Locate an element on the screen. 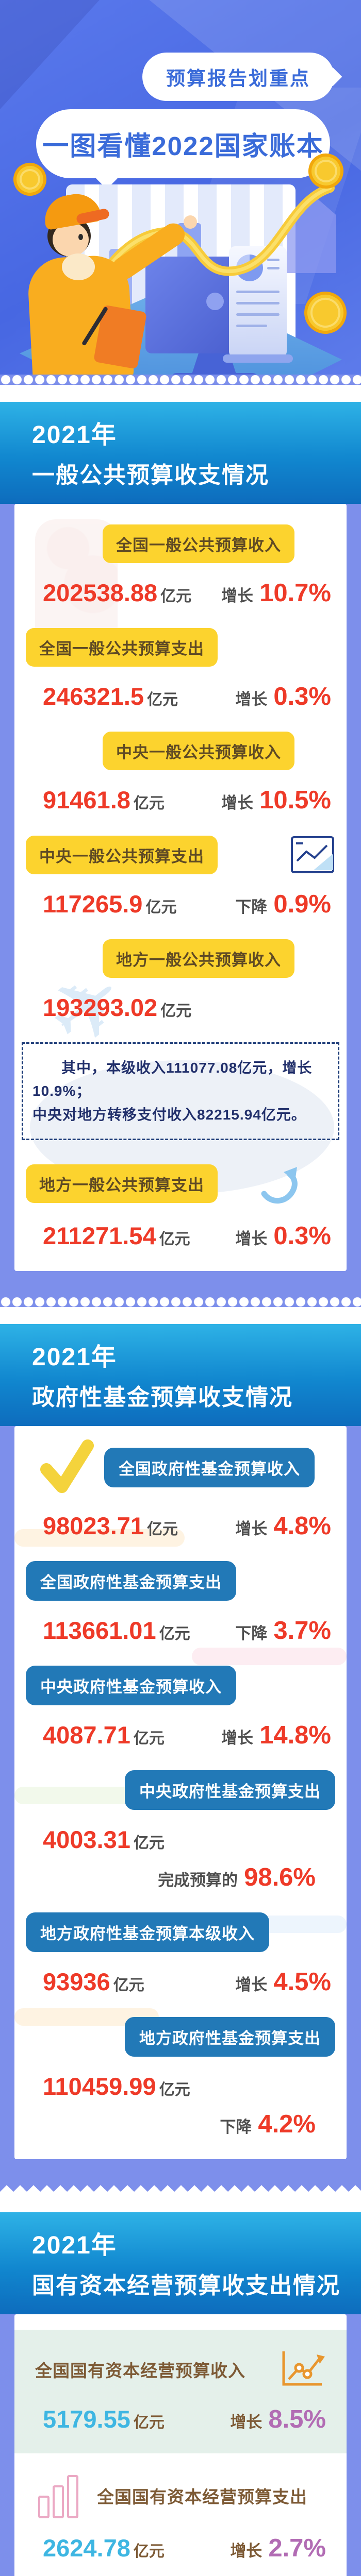 The image size is (361, 2576). amount-value: 2624.78 is located at coordinates (86, 2548).